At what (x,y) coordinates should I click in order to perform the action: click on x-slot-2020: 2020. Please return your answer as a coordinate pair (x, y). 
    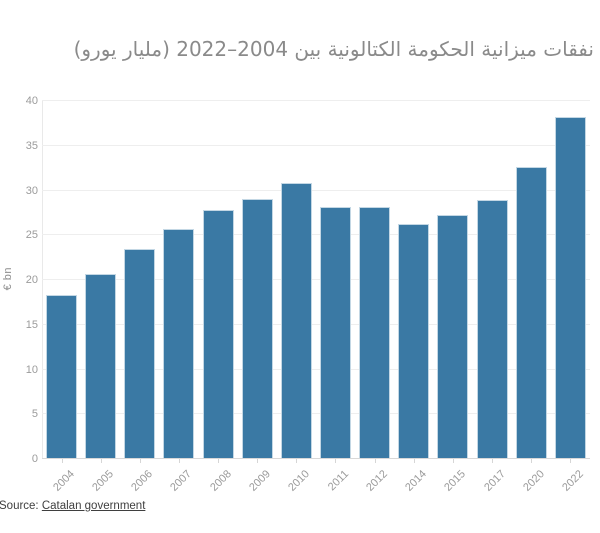
    Looking at the image, I should click on (531, 481).